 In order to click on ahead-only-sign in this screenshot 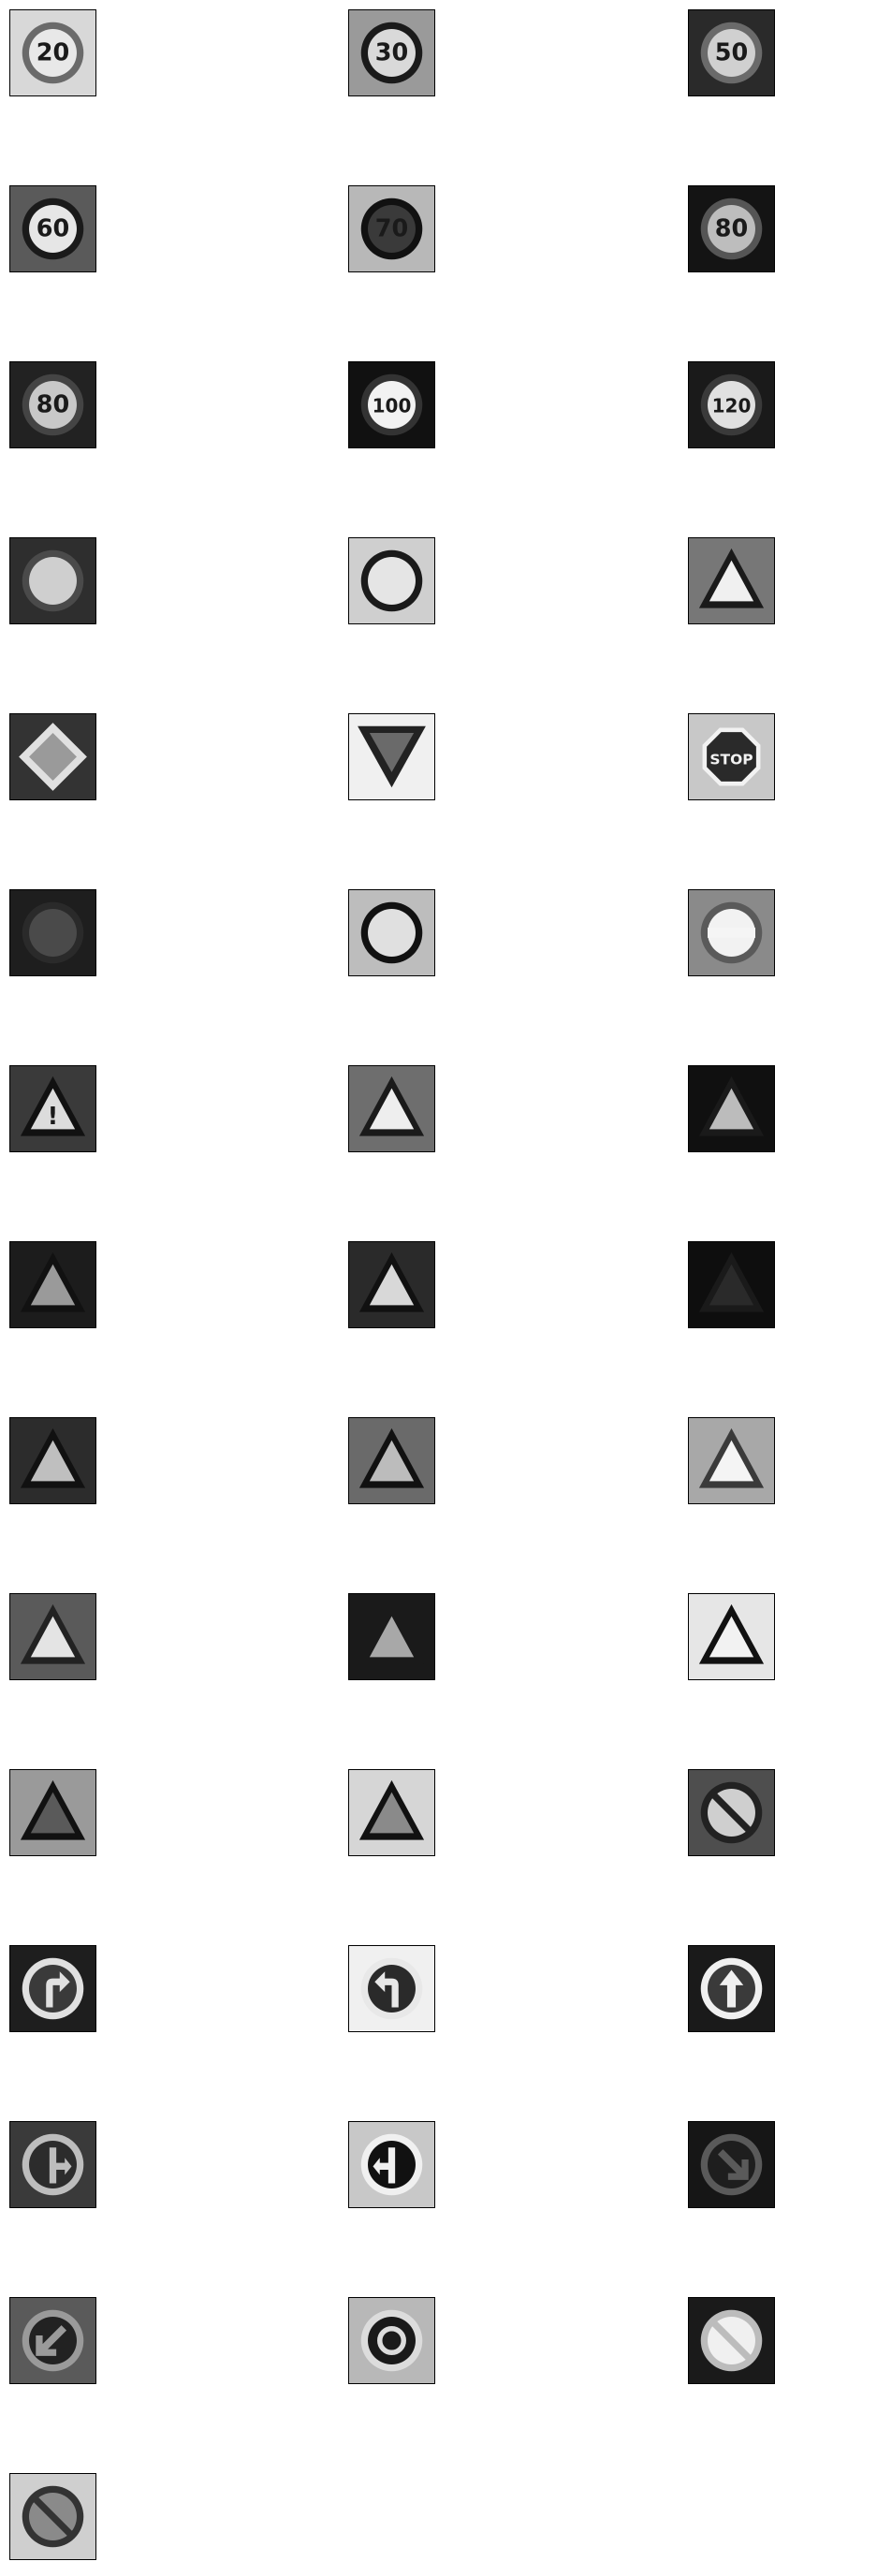, I will do `click(731, 1988)`.